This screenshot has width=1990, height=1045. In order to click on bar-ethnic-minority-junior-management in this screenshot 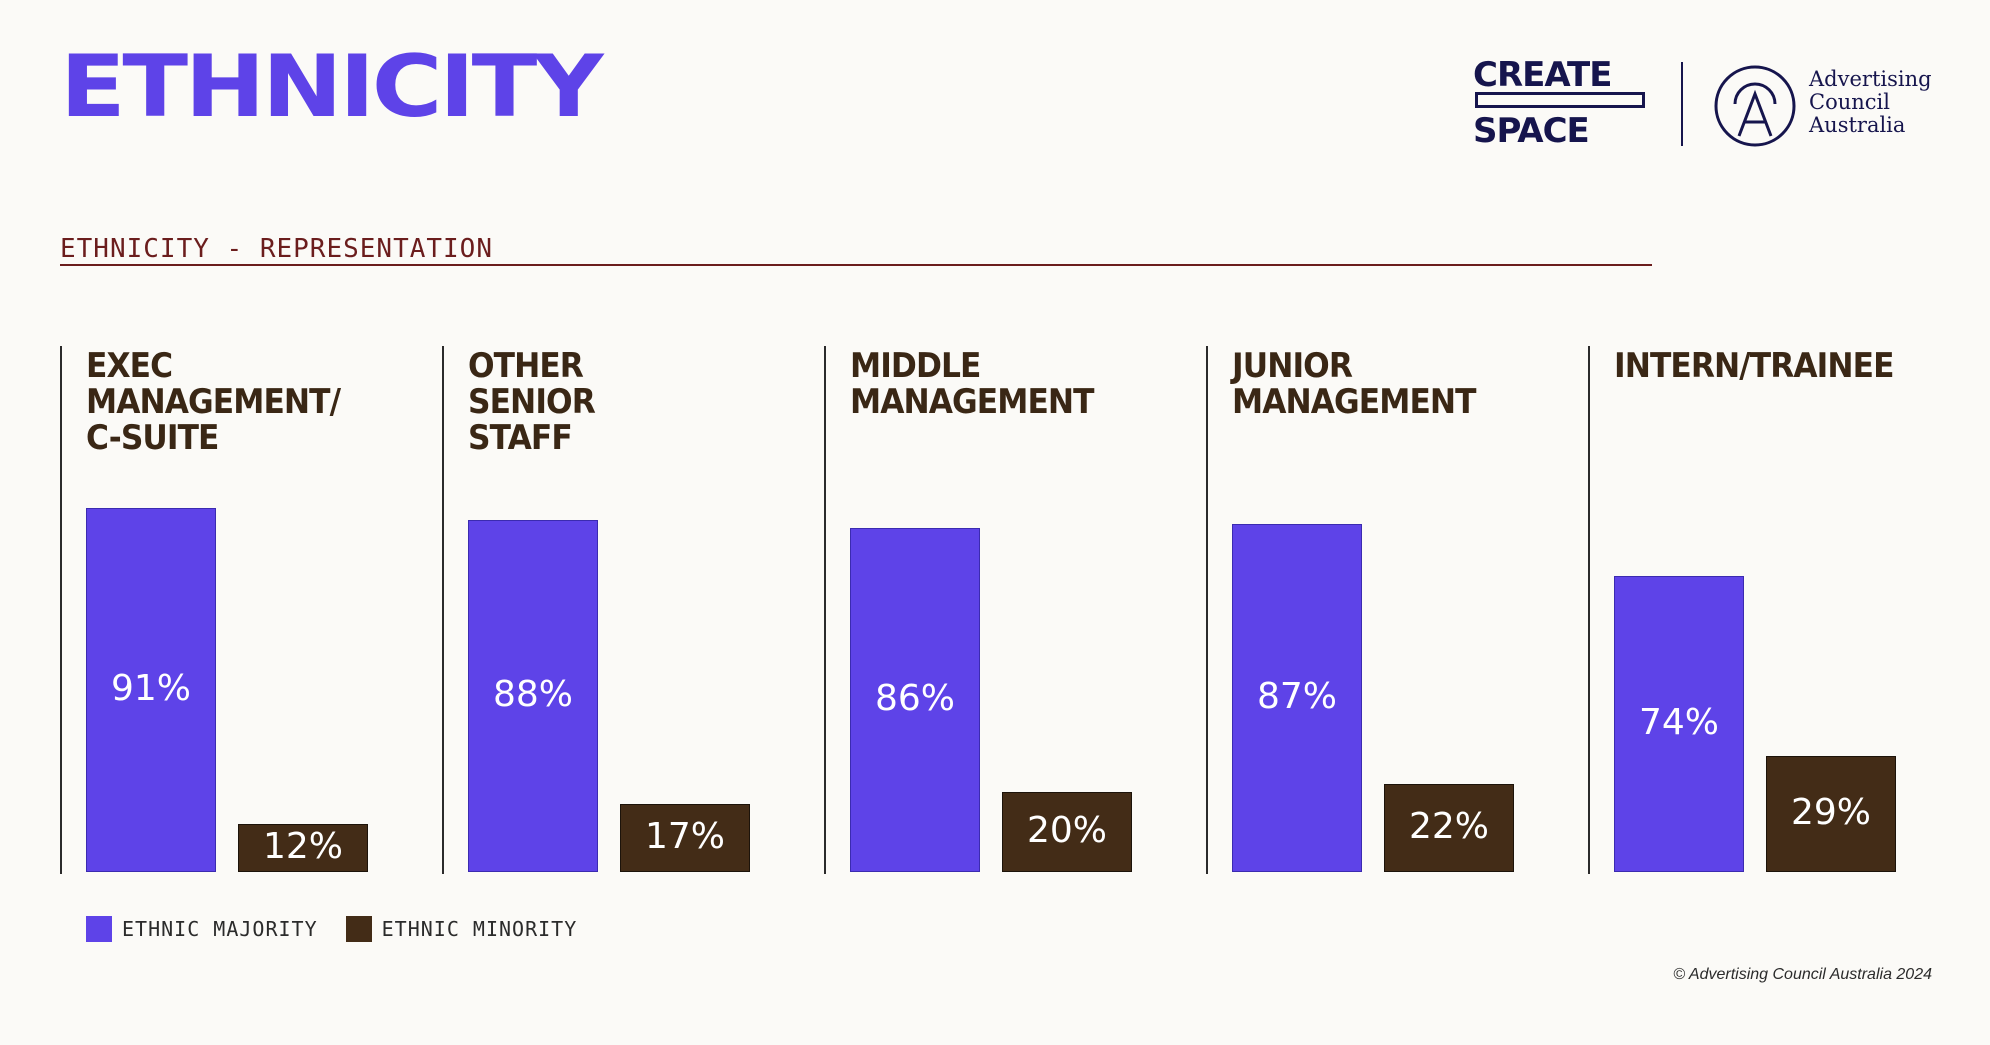, I will do `click(1449, 828)`.